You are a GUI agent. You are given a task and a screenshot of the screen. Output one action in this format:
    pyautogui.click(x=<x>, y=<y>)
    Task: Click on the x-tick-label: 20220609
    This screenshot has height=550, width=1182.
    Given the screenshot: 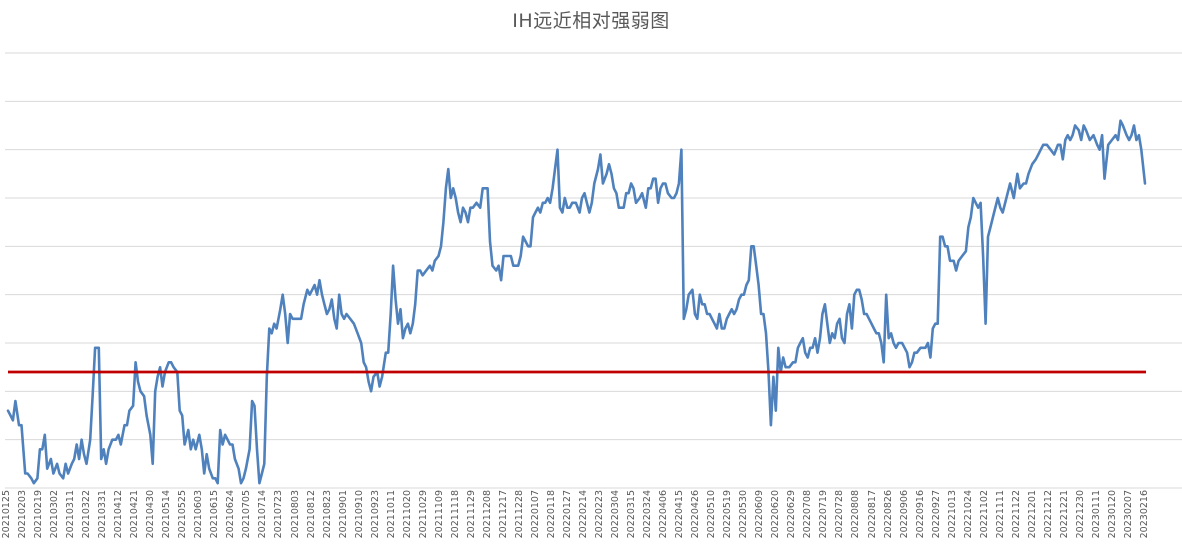 What is the action you would take?
    pyautogui.click(x=760, y=514)
    